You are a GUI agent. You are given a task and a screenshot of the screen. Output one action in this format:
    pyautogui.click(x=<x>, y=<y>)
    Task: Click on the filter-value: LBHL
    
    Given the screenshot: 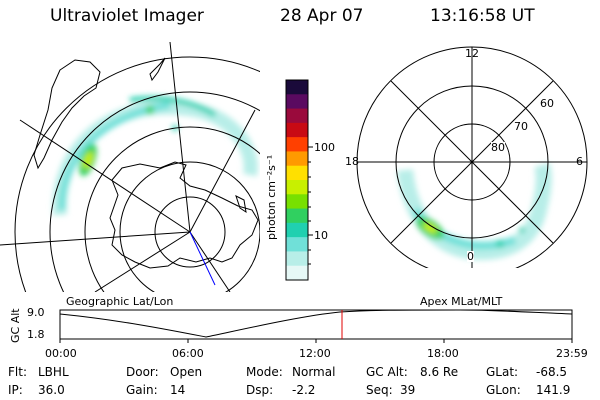 What is the action you would take?
    pyautogui.click(x=53, y=372)
    